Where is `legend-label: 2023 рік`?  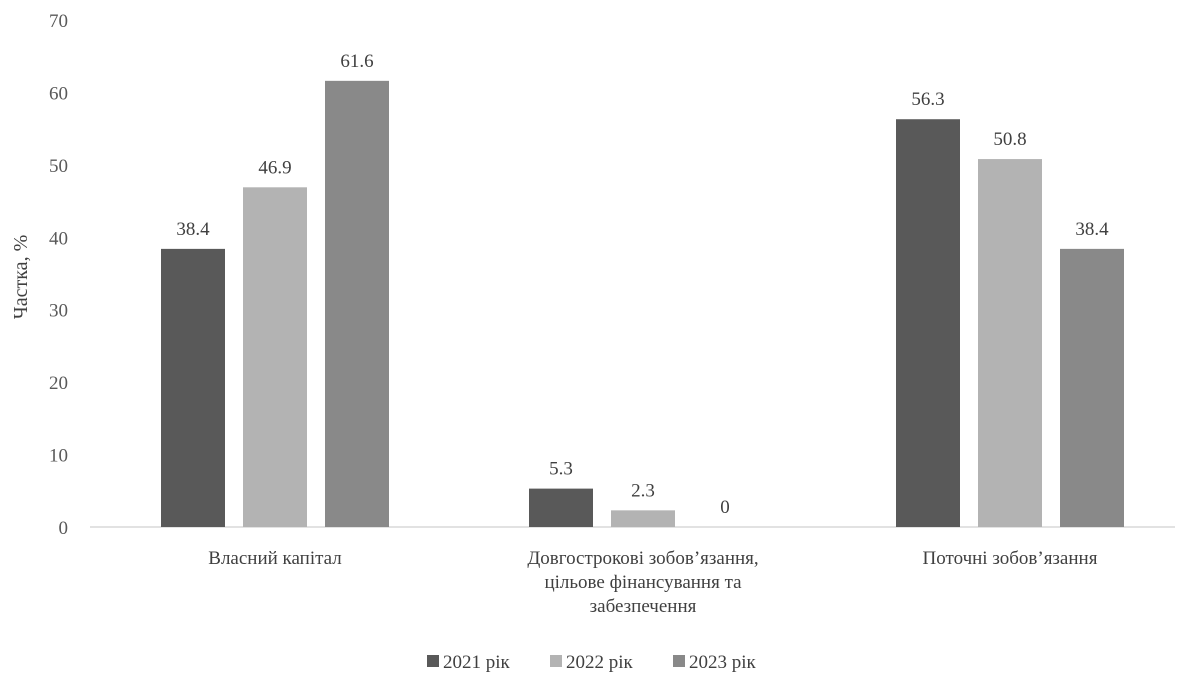 legend-label: 2023 рік is located at coordinates (723, 662).